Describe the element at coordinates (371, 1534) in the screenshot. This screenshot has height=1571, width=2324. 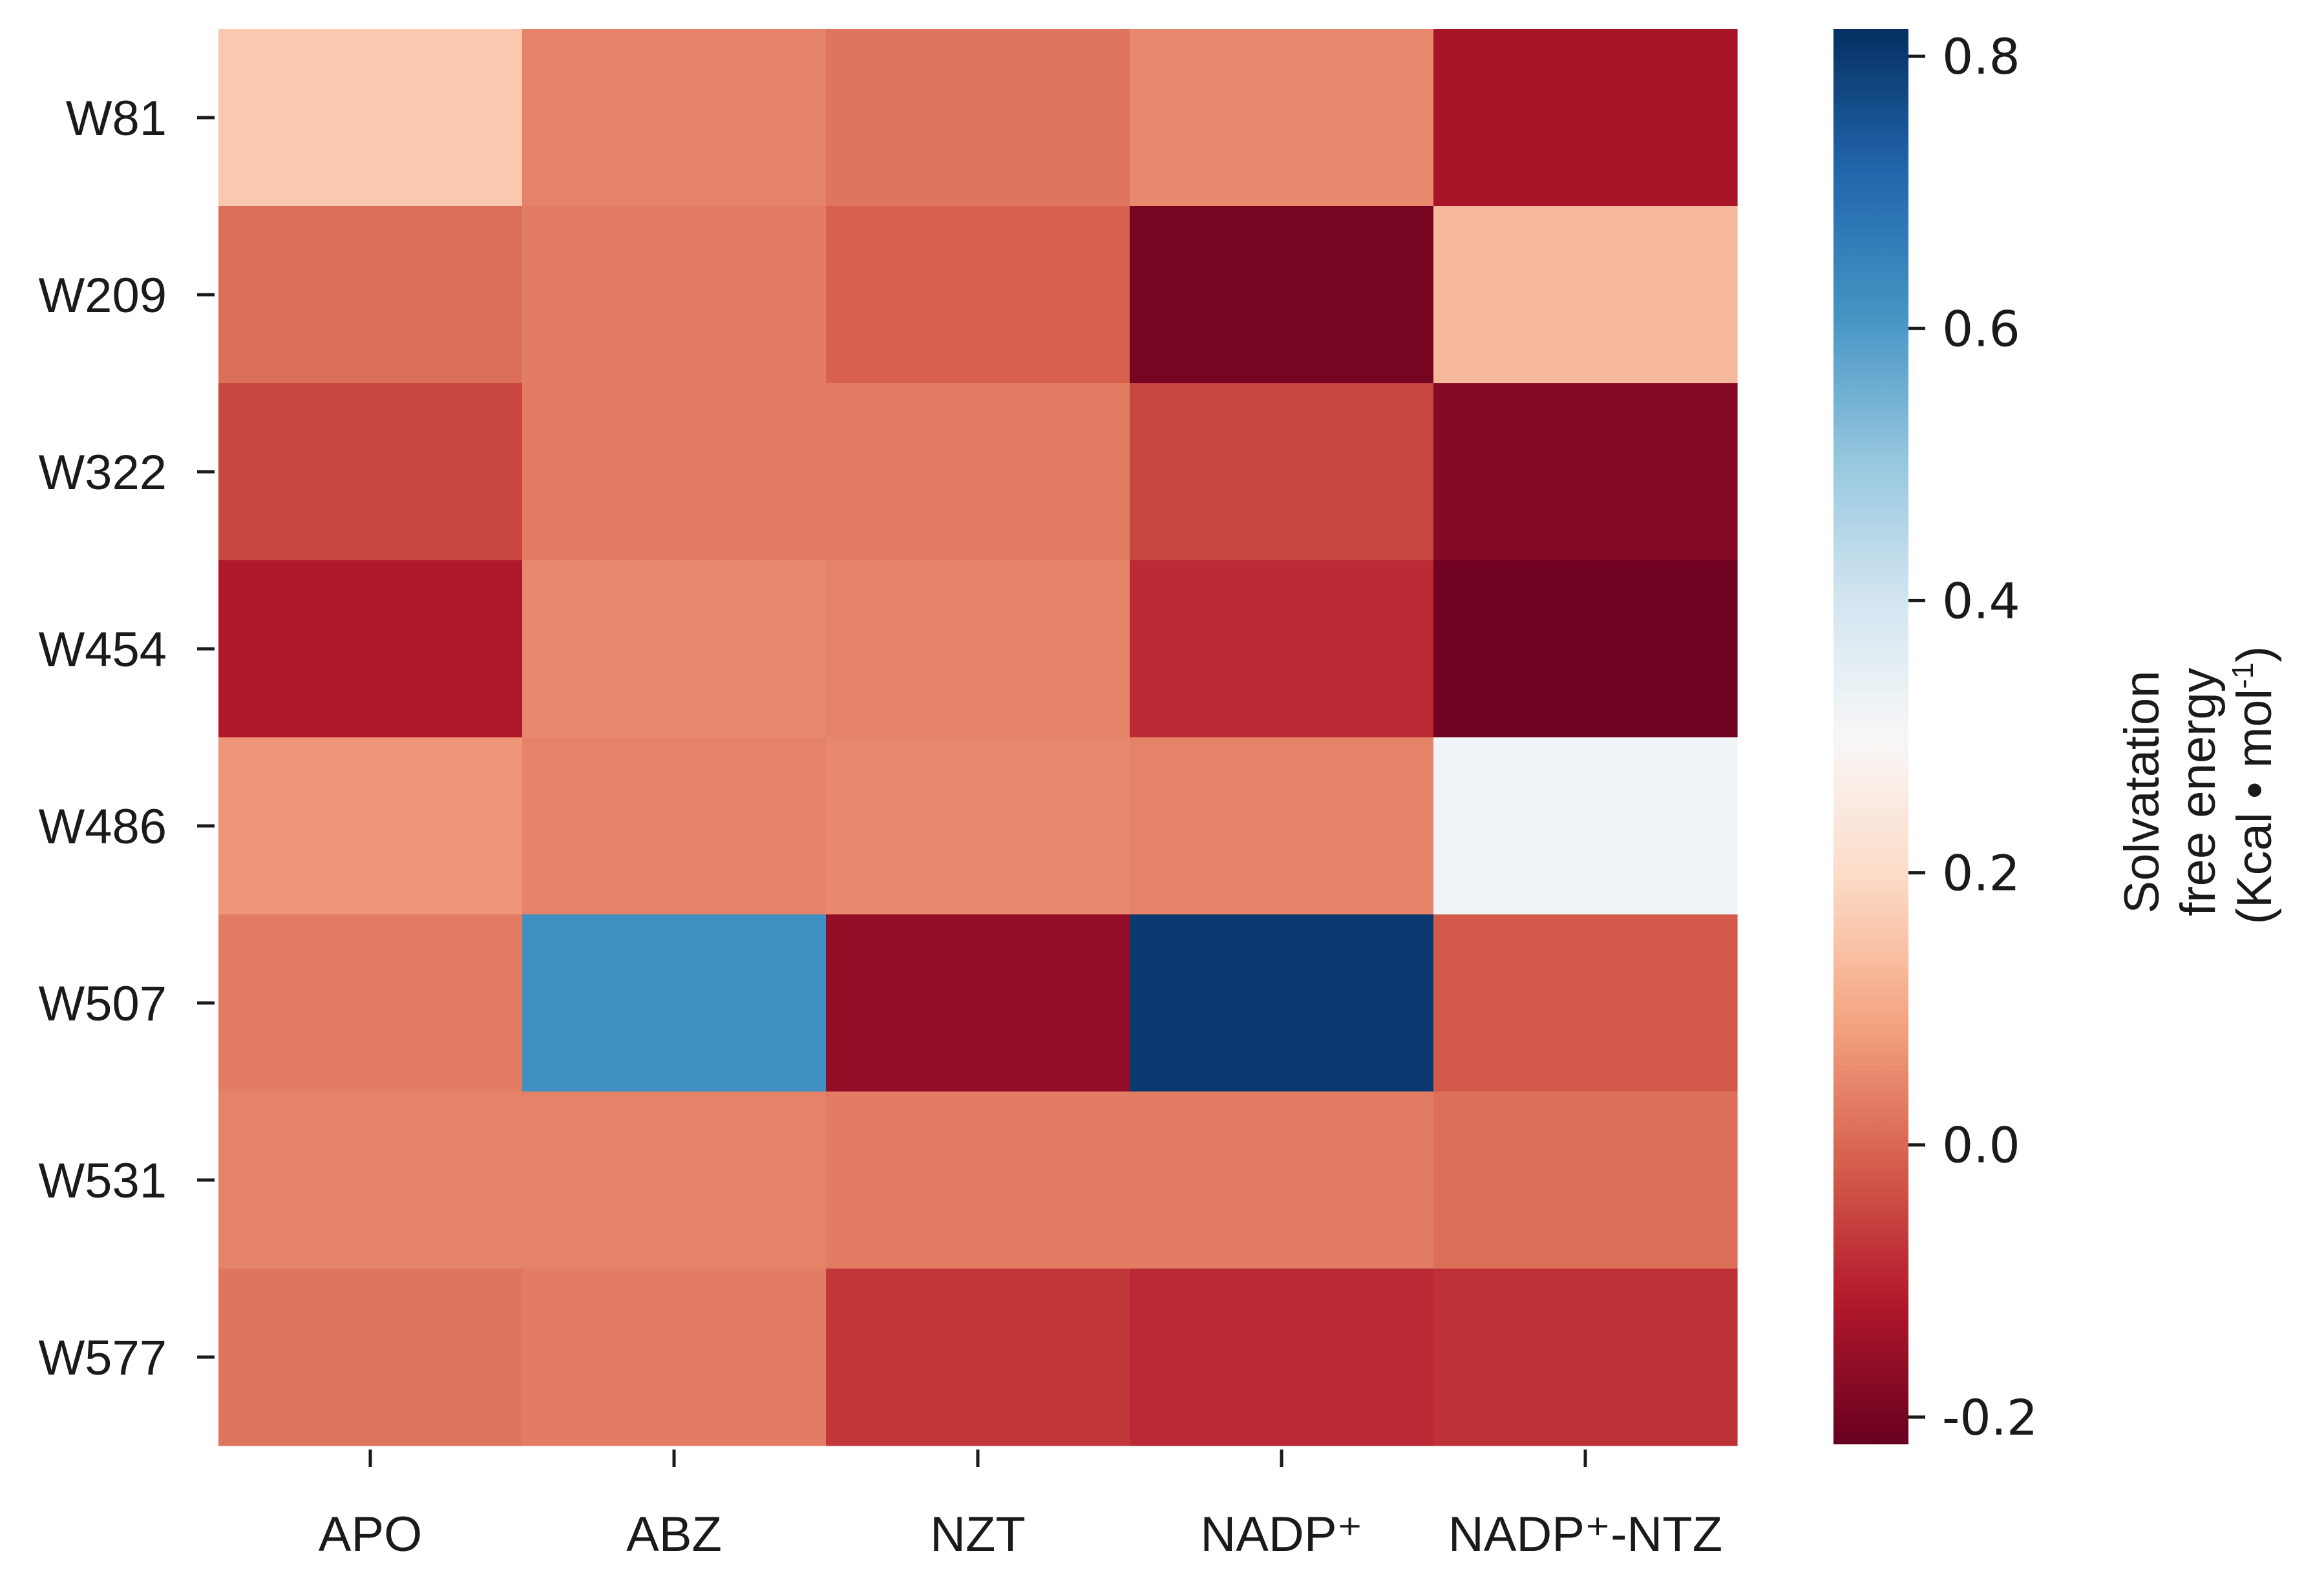
I see `column-label-0: APO` at that location.